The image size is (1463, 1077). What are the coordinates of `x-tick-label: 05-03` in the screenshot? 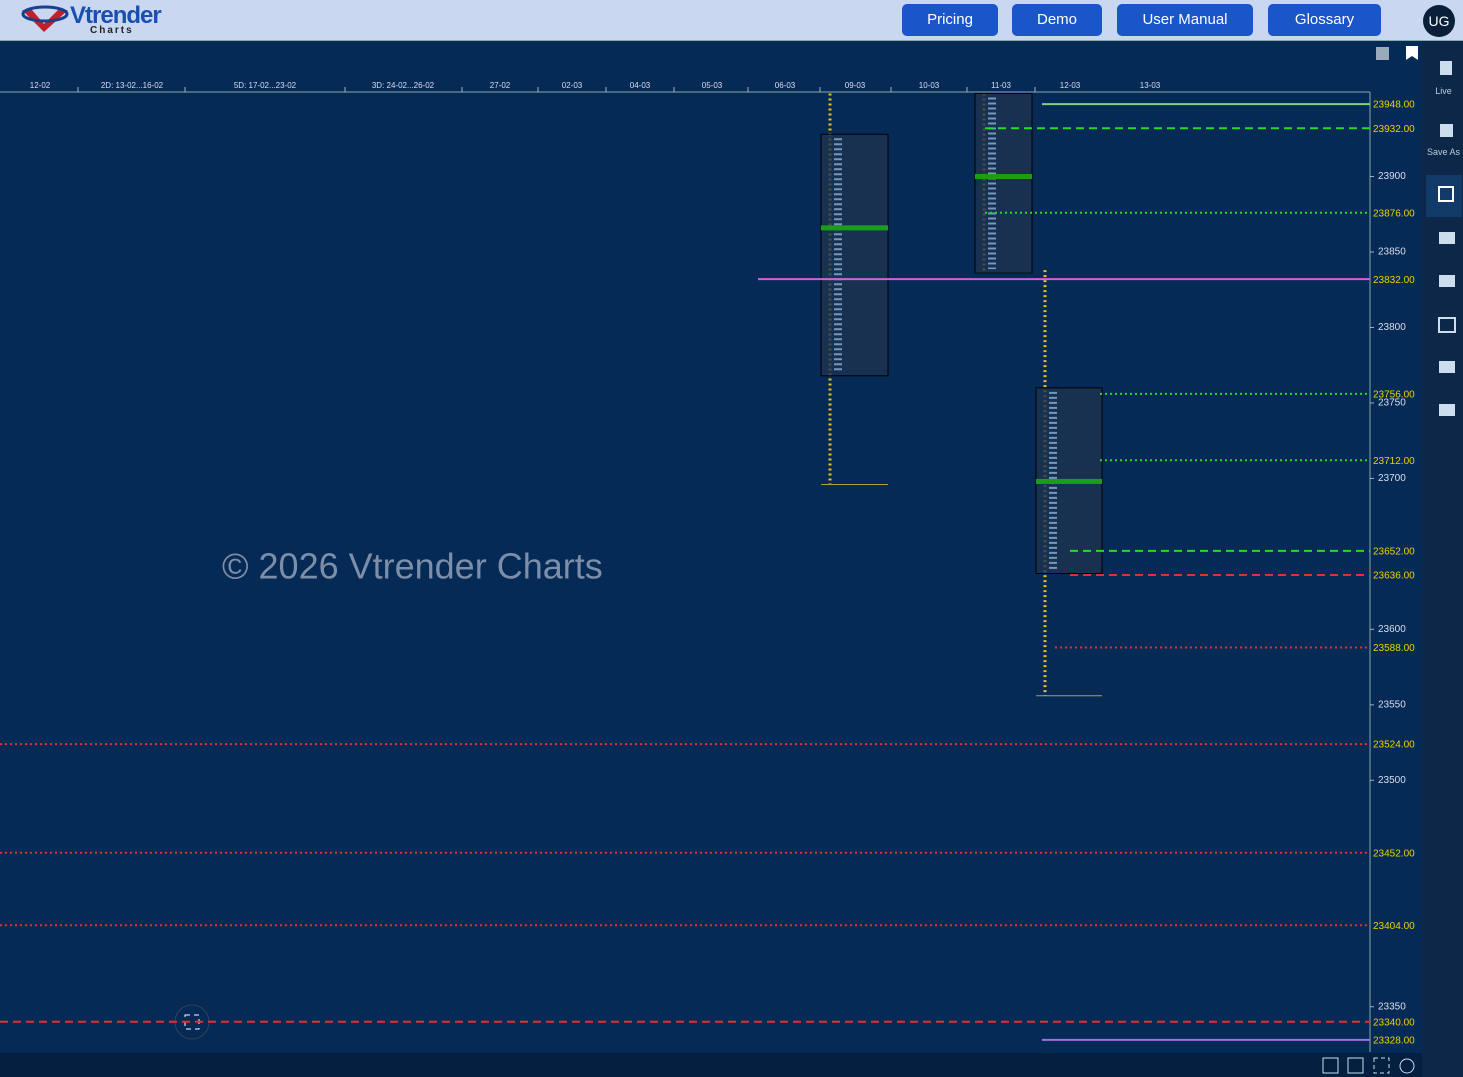 It's located at (712, 85).